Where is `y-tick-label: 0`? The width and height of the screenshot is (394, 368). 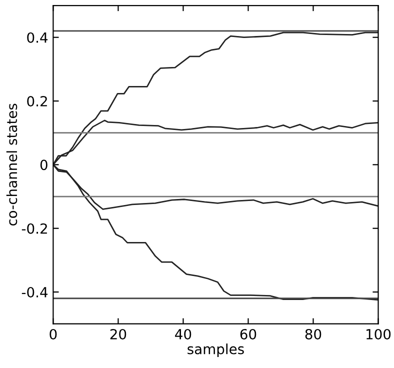
y-tick-label: 0 is located at coordinates (44, 165).